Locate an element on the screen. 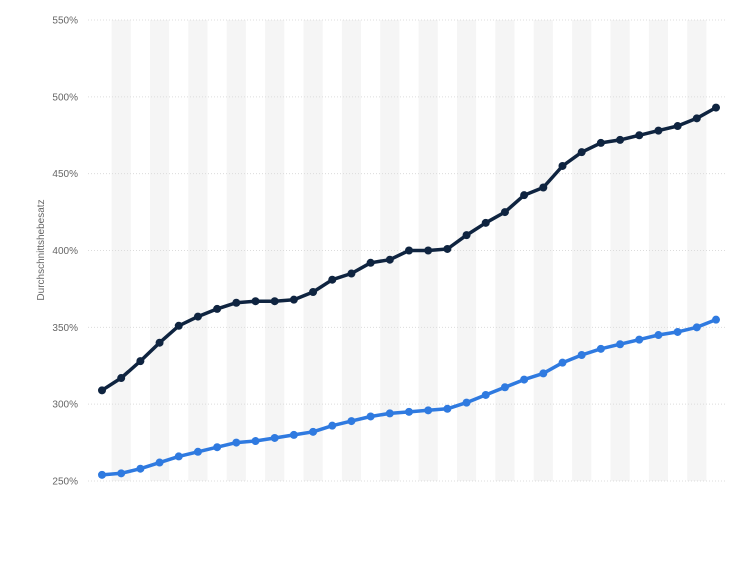  y-tick-label: 550% is located at coordinates (65, 21).